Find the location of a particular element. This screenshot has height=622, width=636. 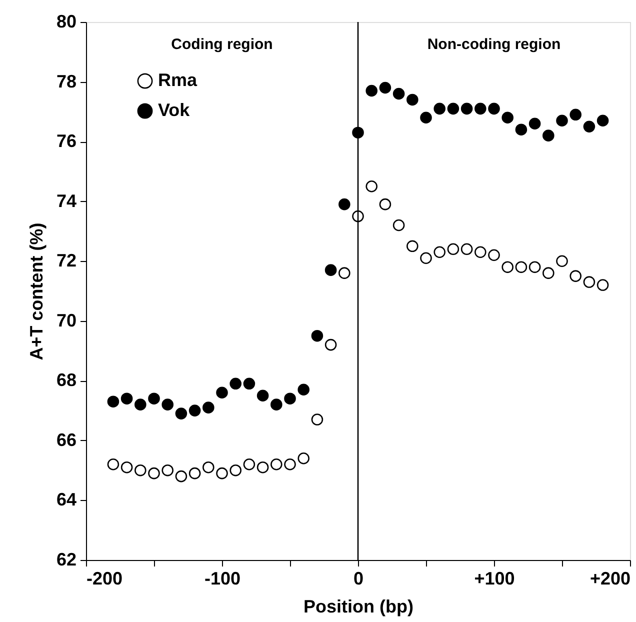

y-tick-label: 70 is located at coordinates (66, 320).